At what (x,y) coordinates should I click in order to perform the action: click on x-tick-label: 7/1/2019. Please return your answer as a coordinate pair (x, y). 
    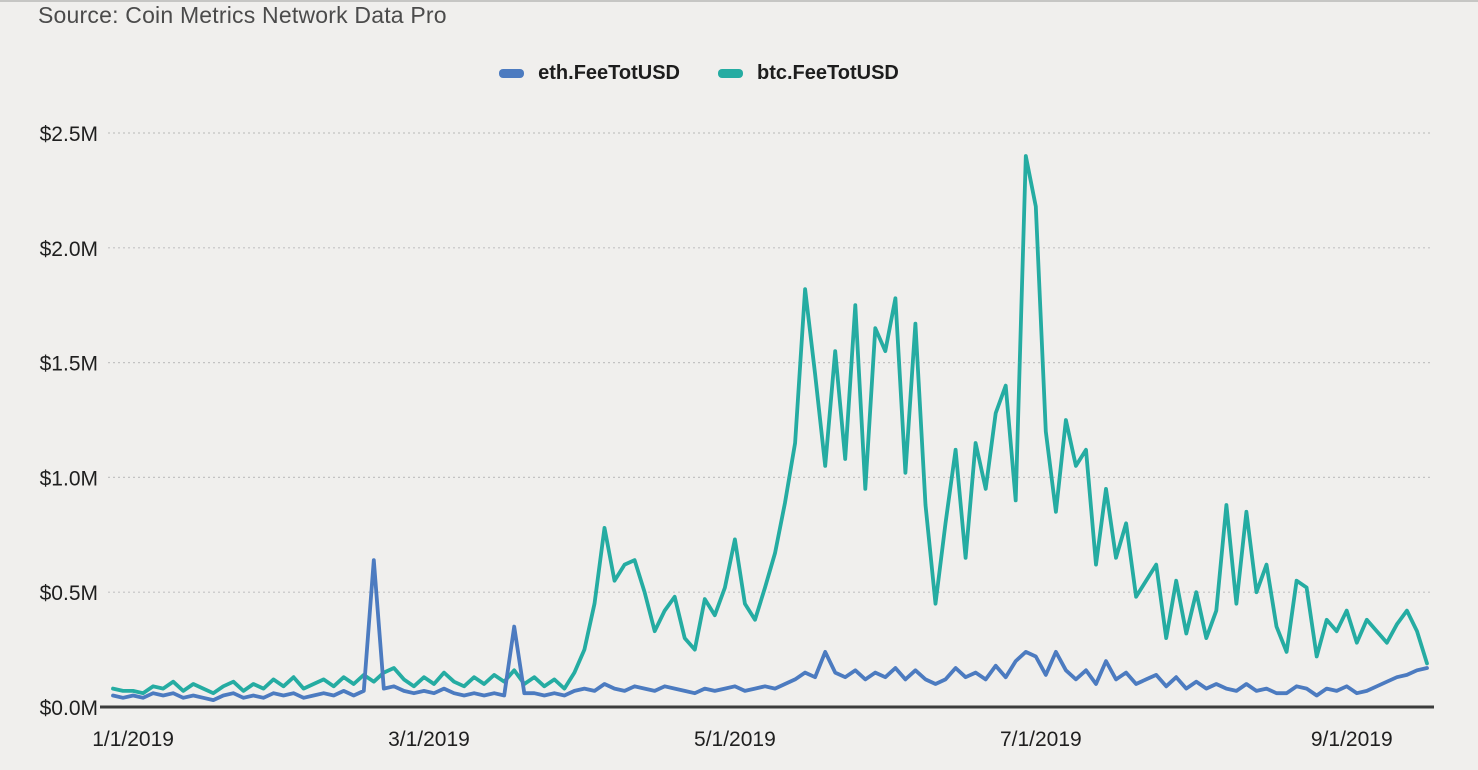
    Looking at the image, I should click on (1041, 739).